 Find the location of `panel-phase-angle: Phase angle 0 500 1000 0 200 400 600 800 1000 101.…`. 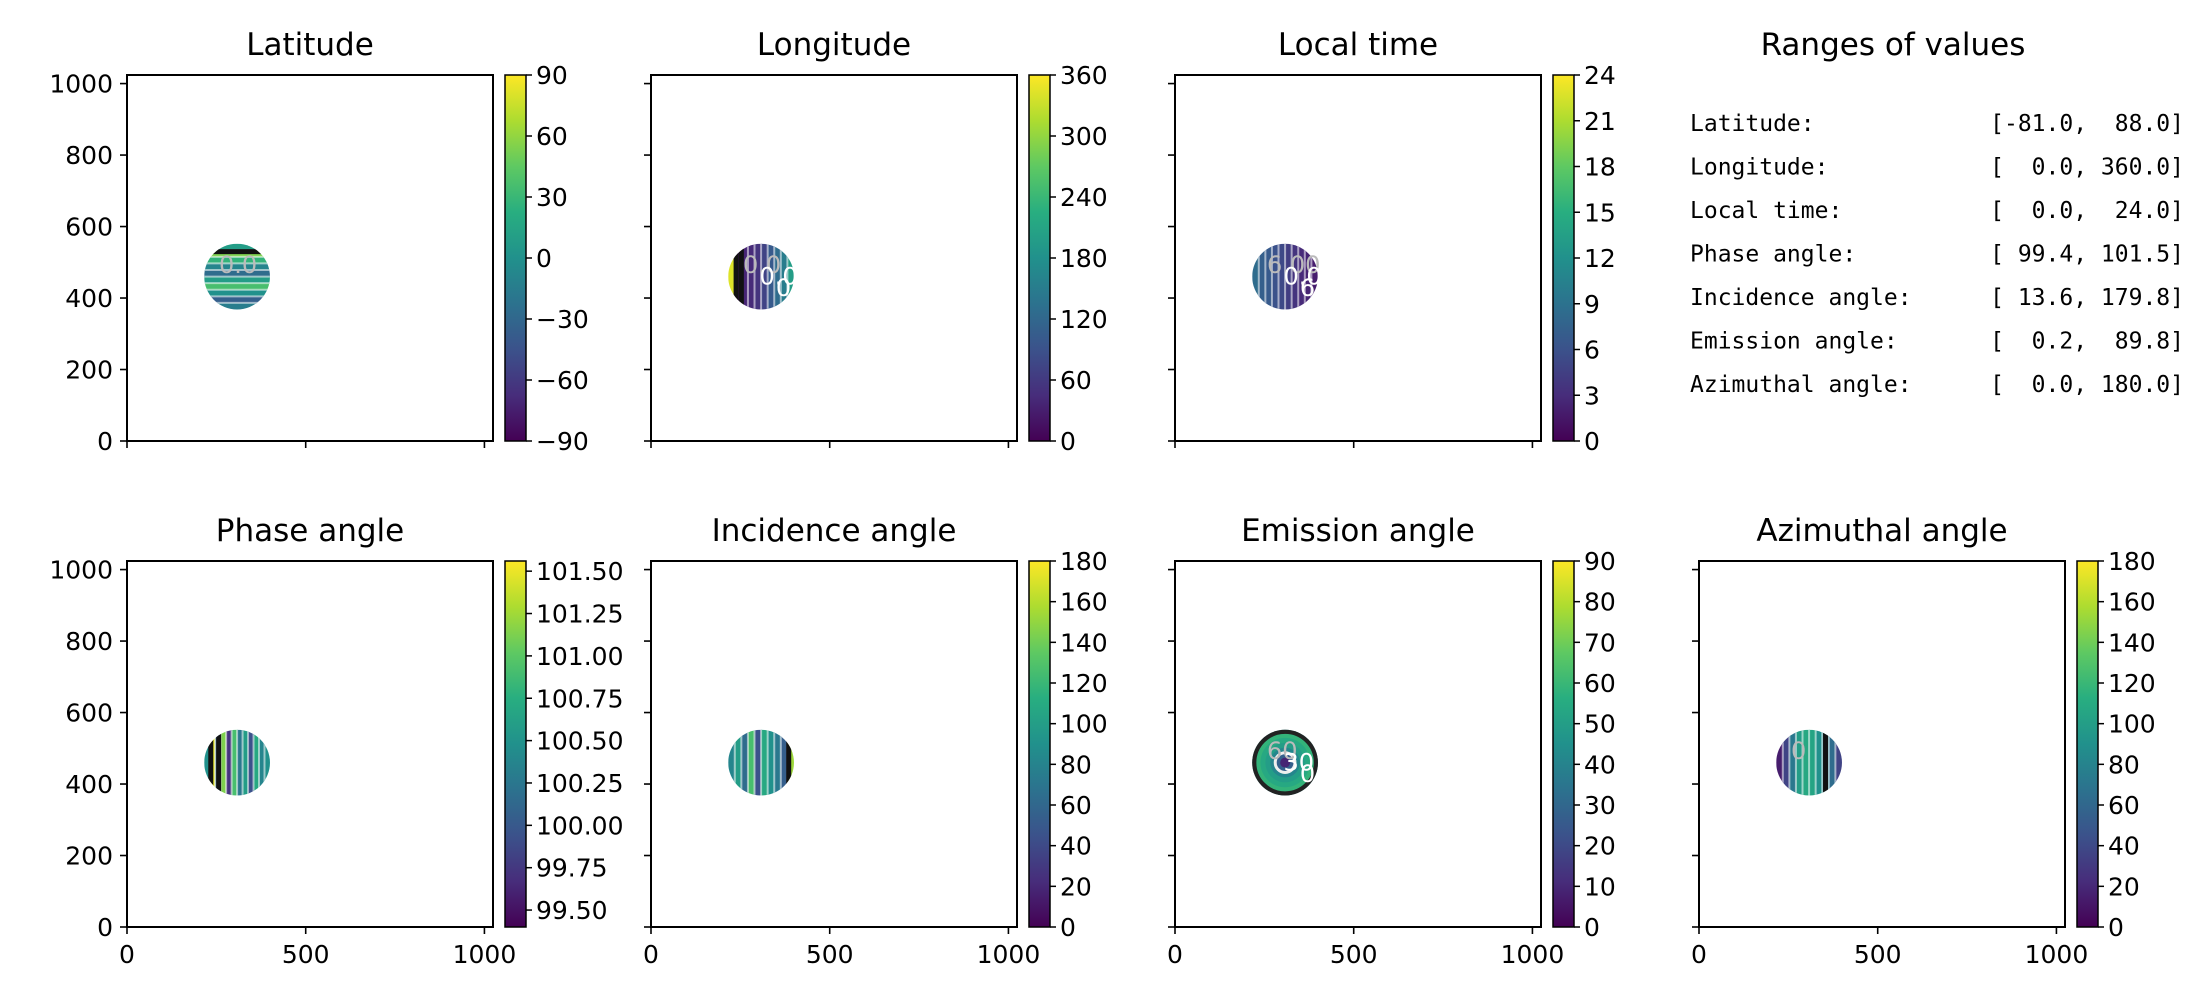

panel-phase-angle: Phase angle 0 500 1000 0 200 400 600 800 1000 101.… is located at coordinates (336, 741).